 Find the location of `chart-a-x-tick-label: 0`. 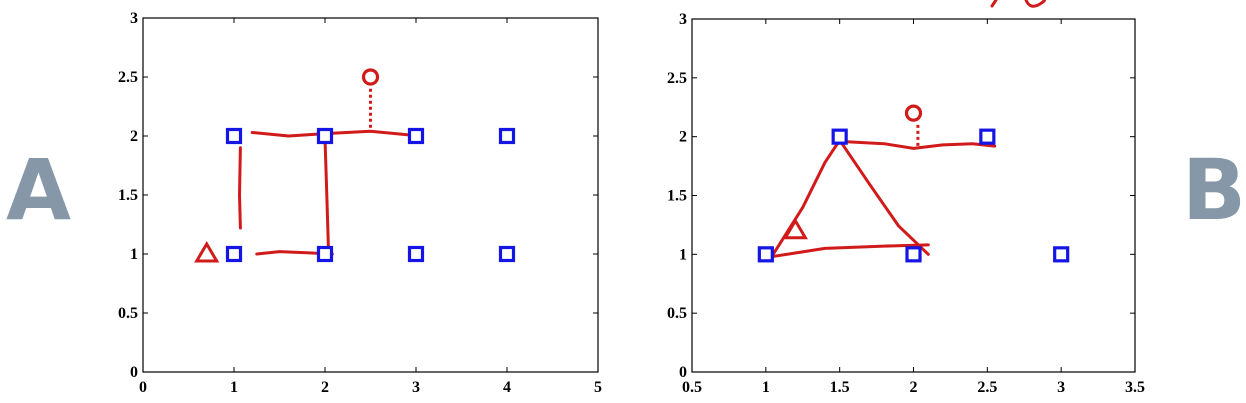

chart-a-x-tick-label: 0 is located at coordinates (143, 387).